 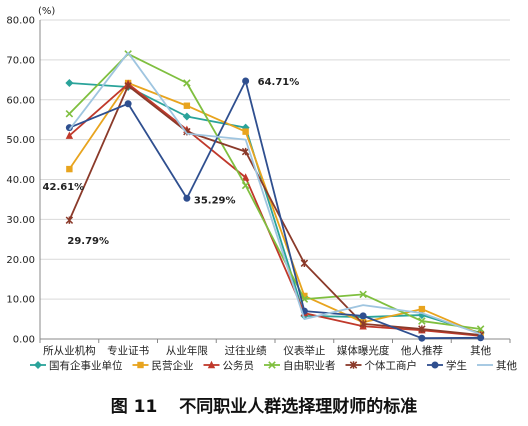 I want to click on legend-label: 民营企业, so click(x=173, y=365).